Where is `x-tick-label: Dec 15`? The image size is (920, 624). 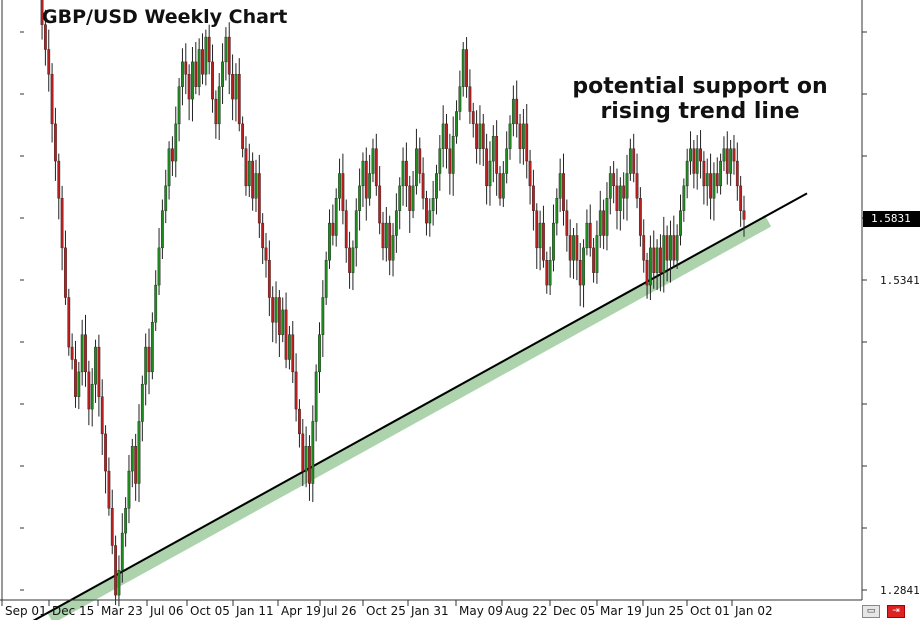
x-tick-label: Dec 15 is located at coordinates (73, 611).